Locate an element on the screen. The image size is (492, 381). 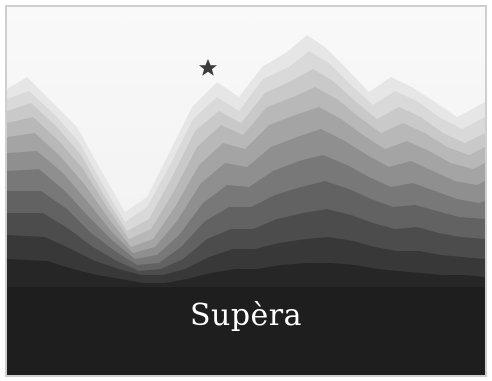
artwork-title: Supèra is located at coordinates (246, 315).